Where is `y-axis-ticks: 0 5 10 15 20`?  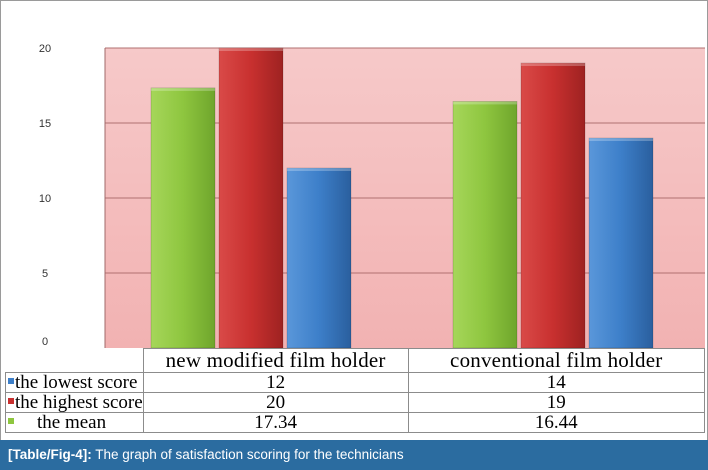 y-axis-ticks: 0 5 10 15 20 is located at coordinates (45, 195).